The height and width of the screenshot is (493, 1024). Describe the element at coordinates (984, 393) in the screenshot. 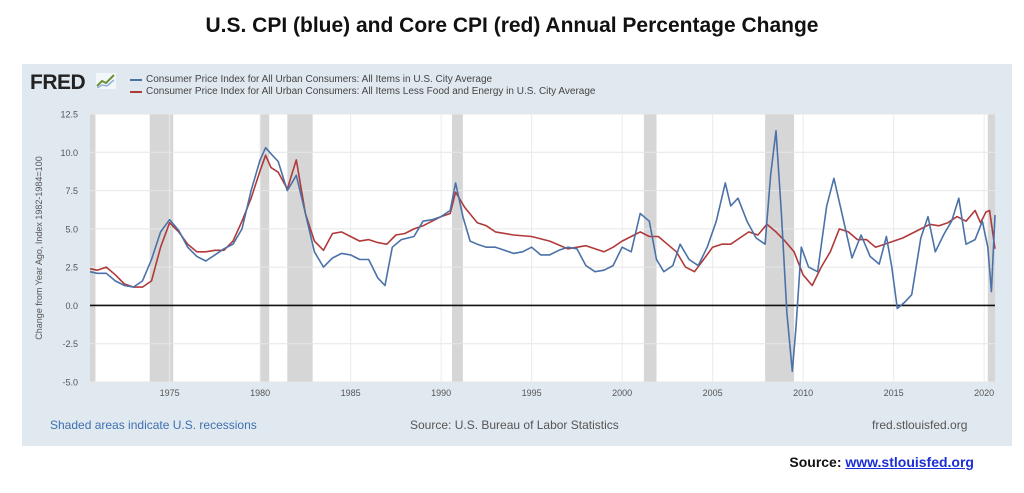

I see `x-tick-label: 2020` at that location.